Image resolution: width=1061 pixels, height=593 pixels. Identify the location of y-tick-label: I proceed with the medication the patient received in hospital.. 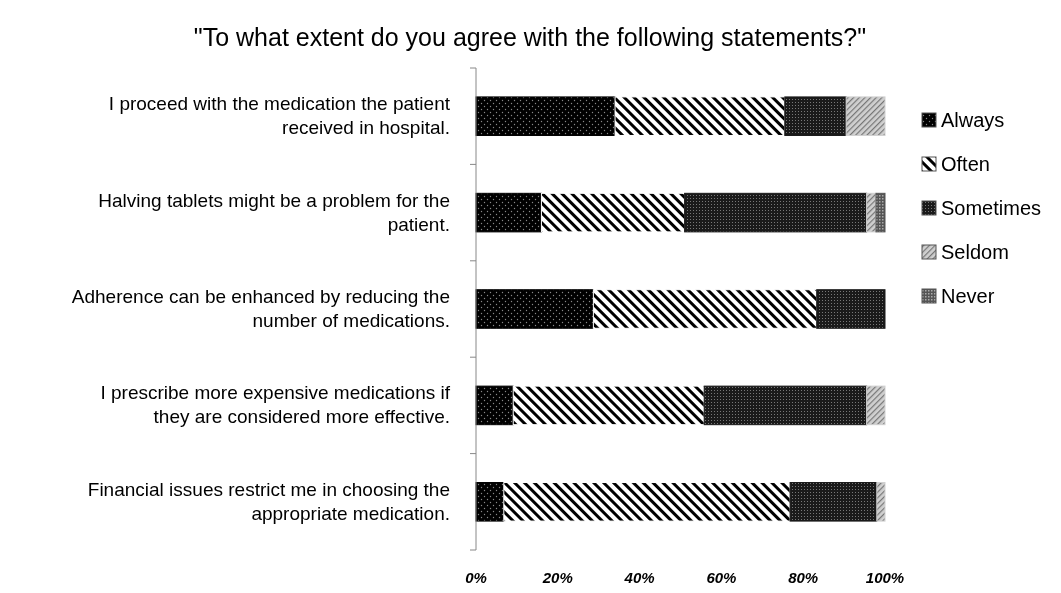
(279, 116).